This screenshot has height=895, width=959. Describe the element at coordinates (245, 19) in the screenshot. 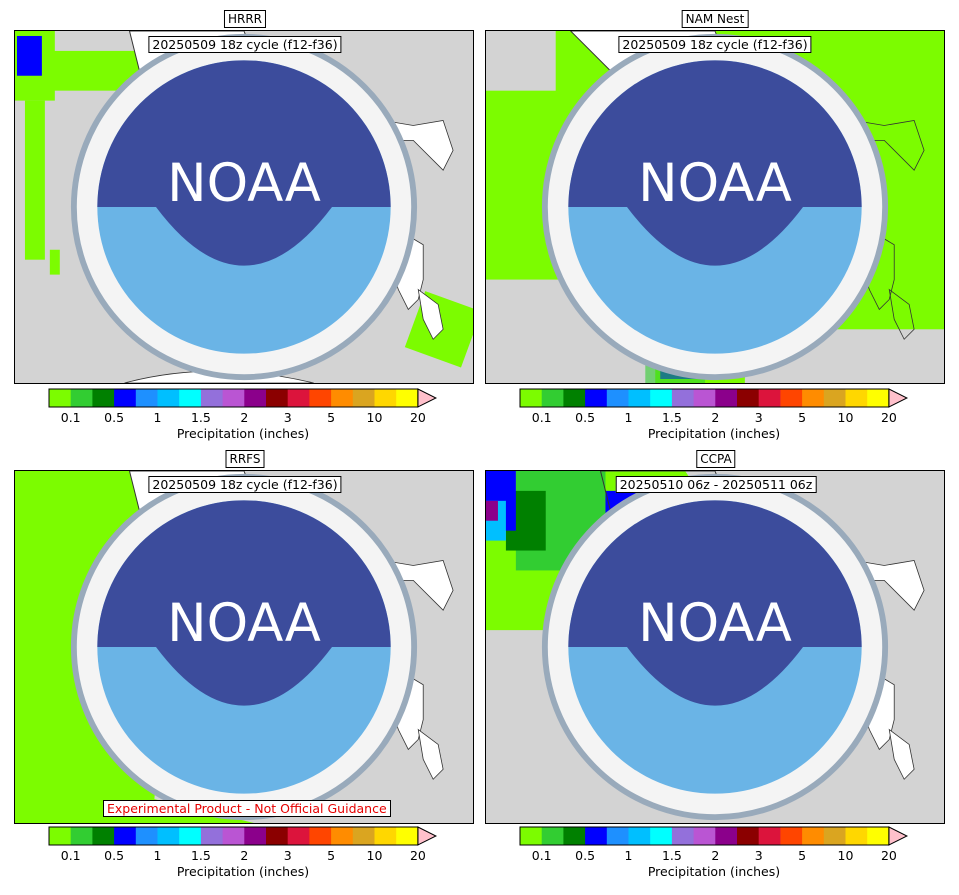

I see `model-title: HRRR` at that location.